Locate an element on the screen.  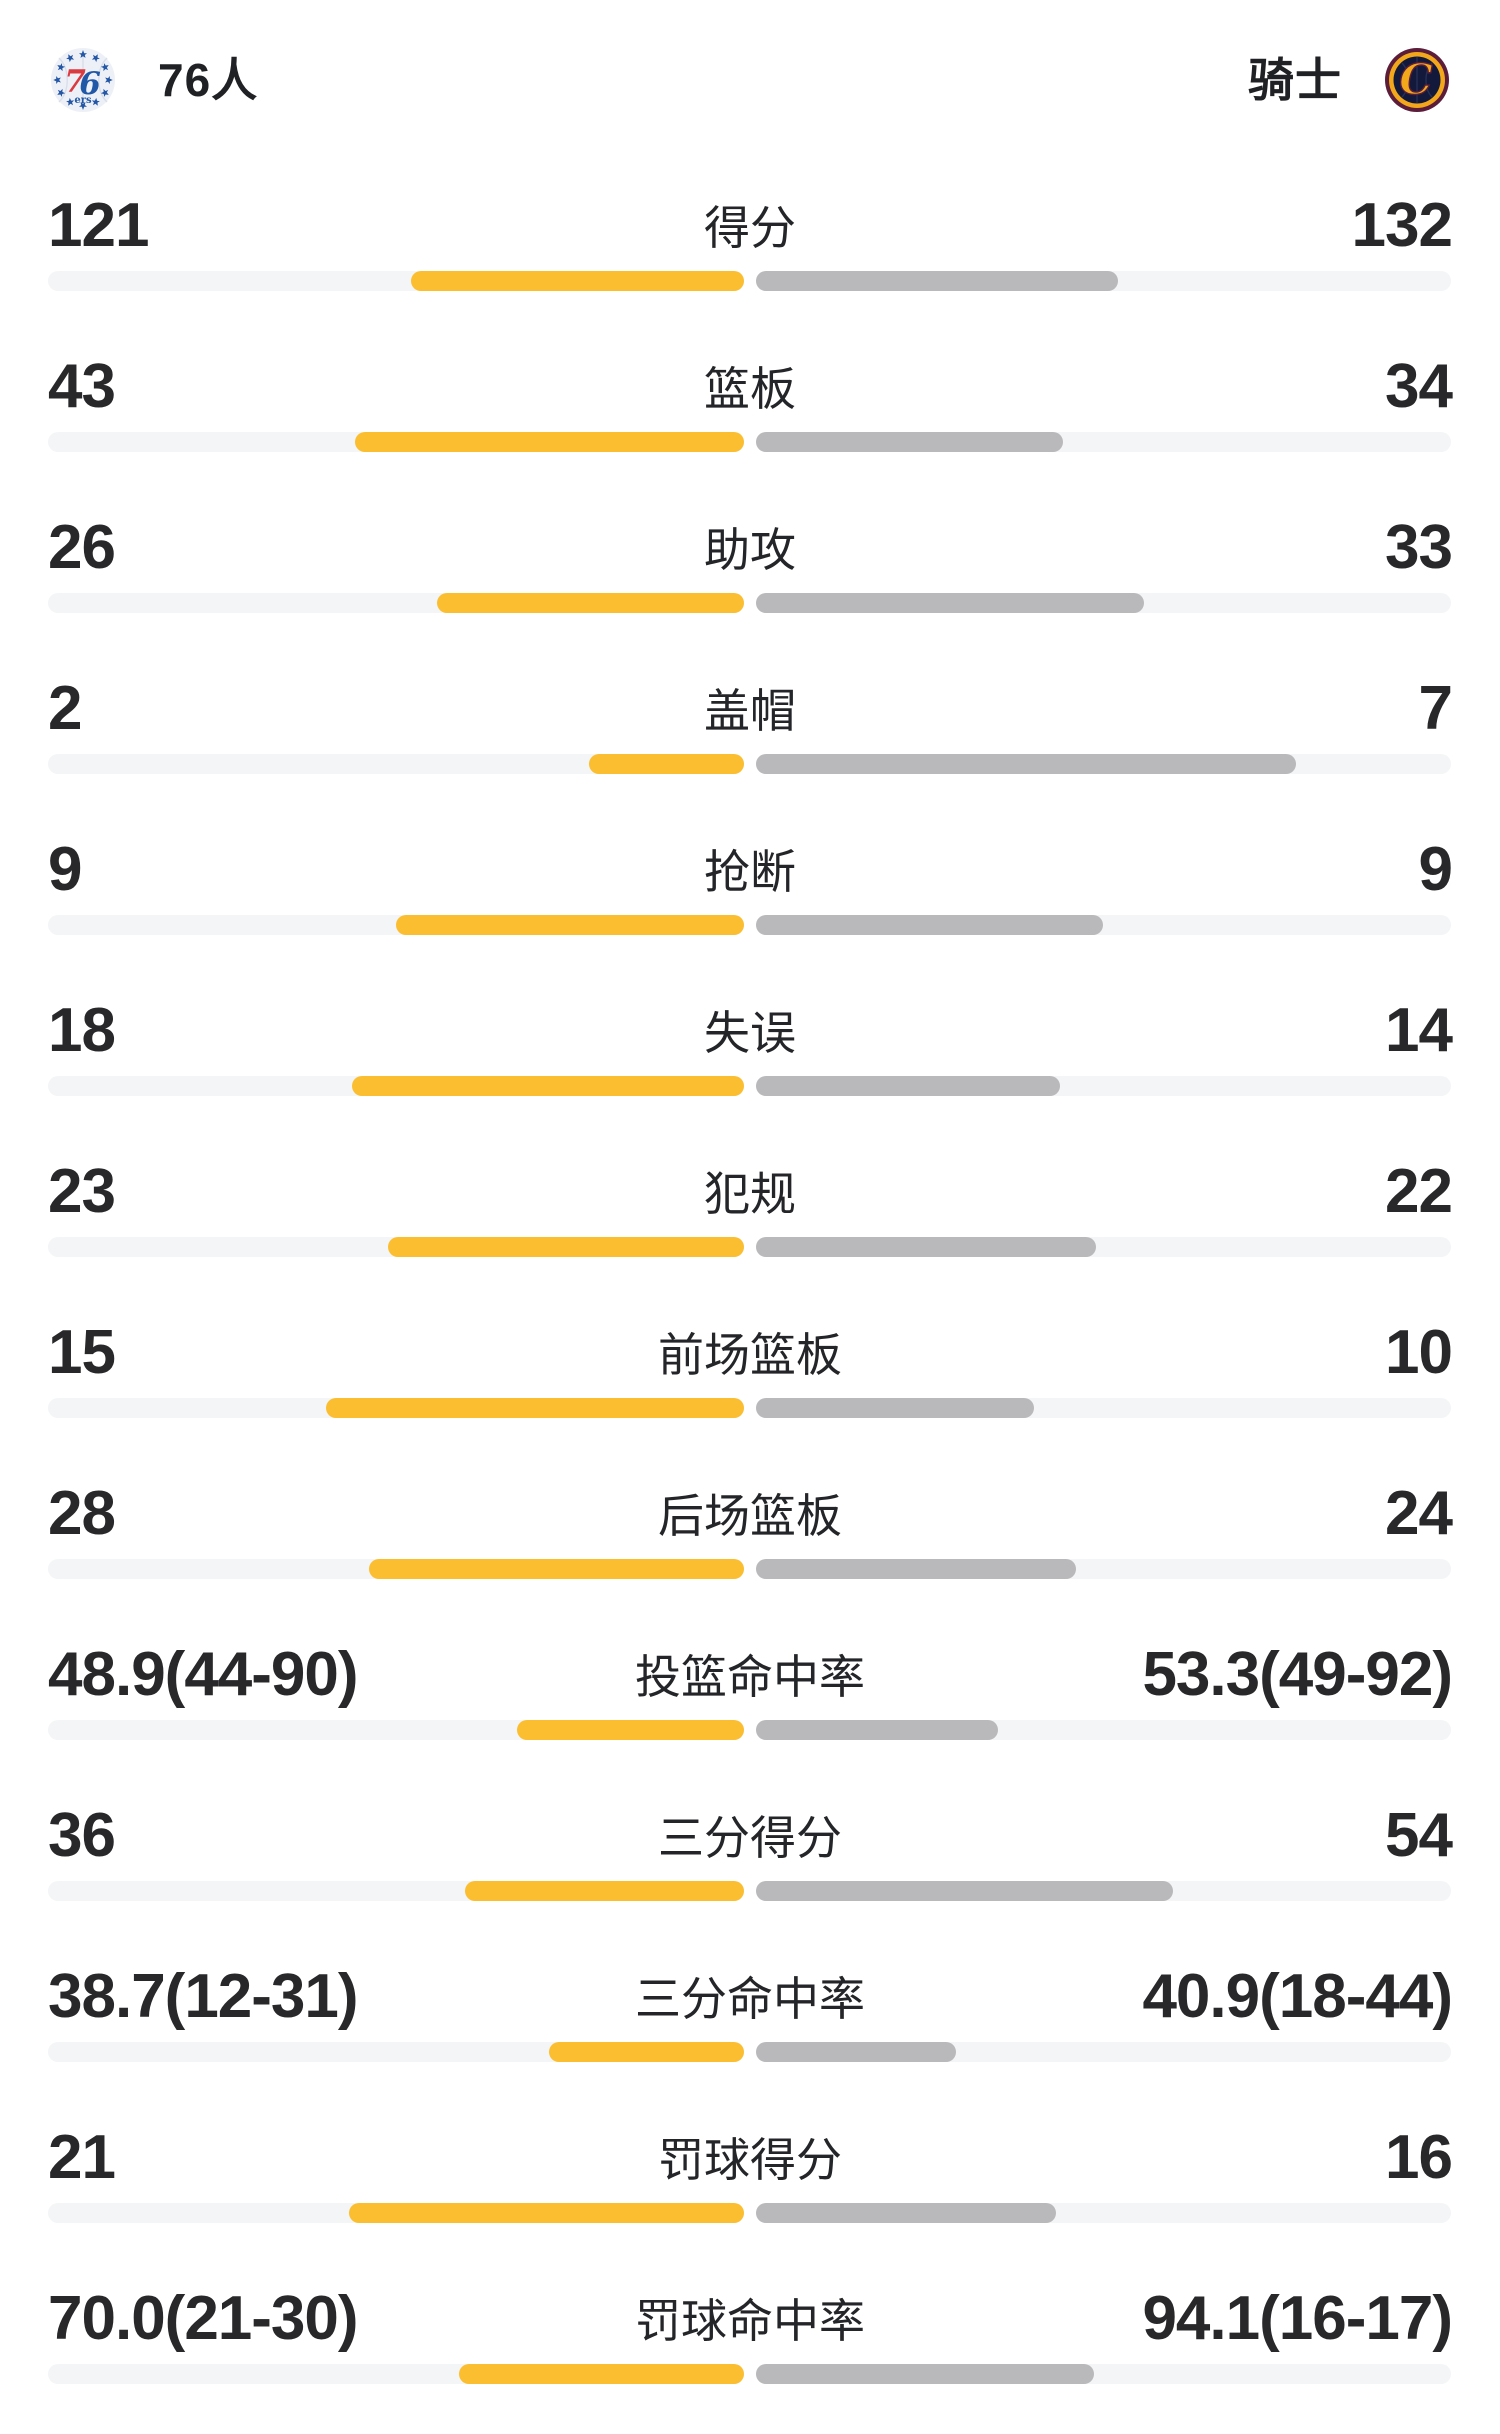
stat-values-line: 43 篮板 34 is located at coordinates (750, 386).